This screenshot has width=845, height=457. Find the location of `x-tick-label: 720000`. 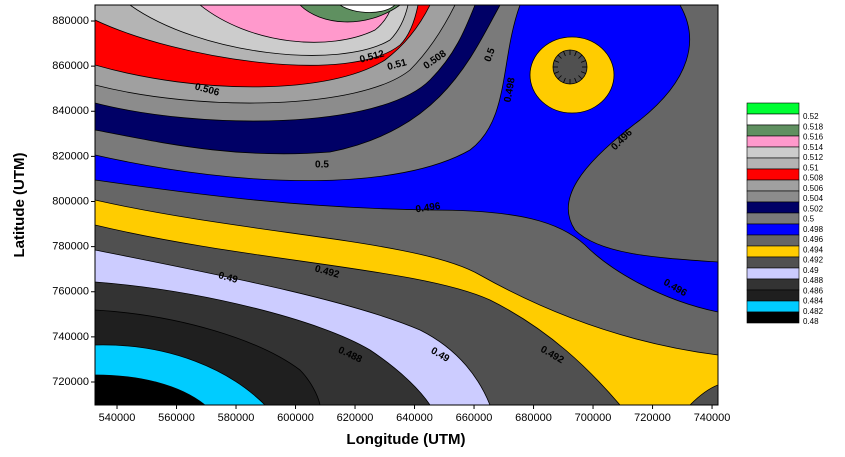

x-tick-label: 720000 is located at coordinates (652, 418).